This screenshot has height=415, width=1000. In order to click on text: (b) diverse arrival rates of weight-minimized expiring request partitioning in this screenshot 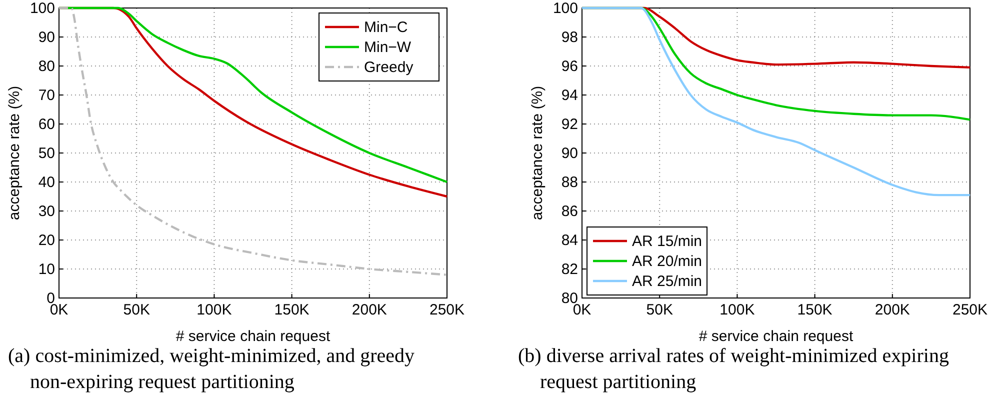, I will do `click(733, 369)`.